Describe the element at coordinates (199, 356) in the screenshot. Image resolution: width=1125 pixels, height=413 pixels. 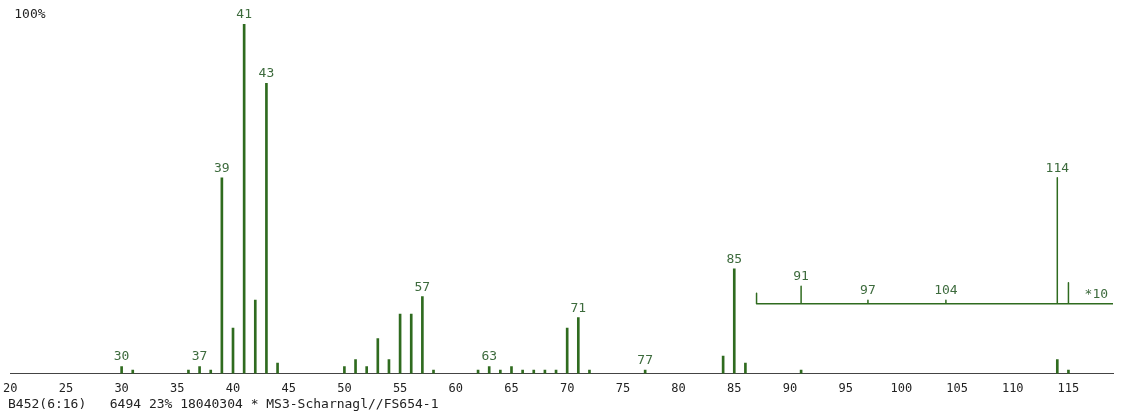
I see `annotation: 37` at that location.